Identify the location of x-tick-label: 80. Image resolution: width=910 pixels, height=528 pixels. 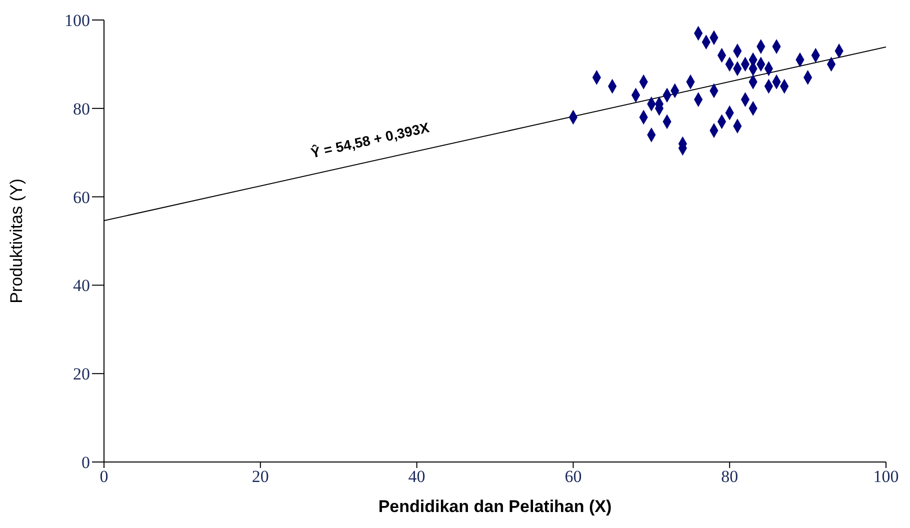
(729, 476).